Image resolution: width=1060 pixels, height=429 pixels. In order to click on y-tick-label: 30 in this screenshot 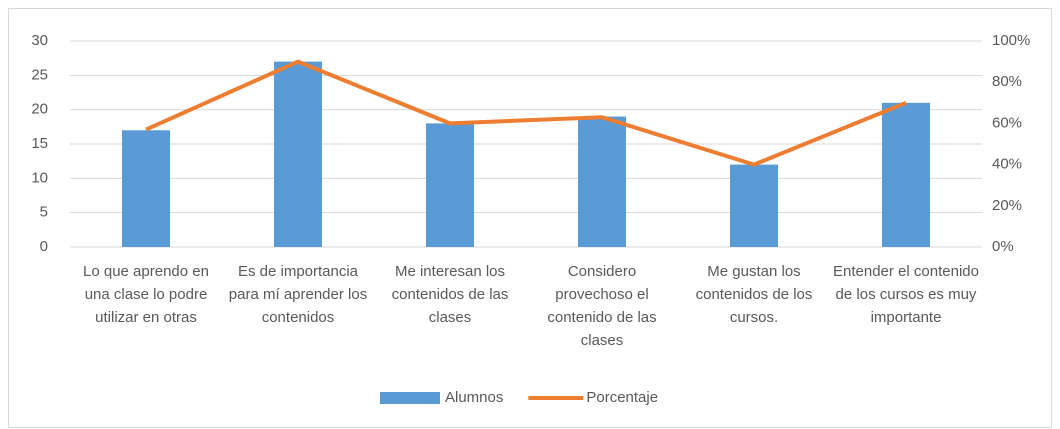, I will do `click(39, 40)`.